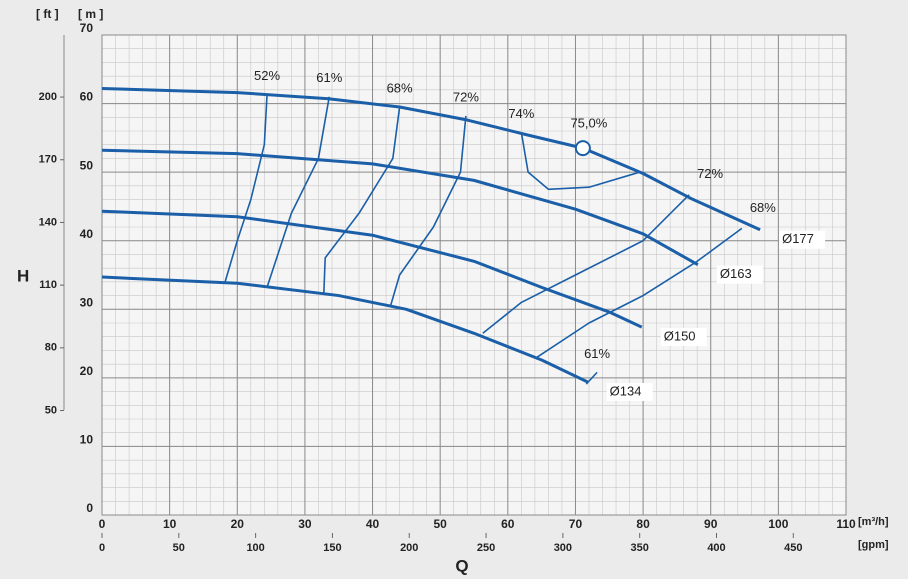 The image size is (908, 579). What do you see at coordinates (87, 165) in the screenshot?
I see `y-tick-label: 50` at bounding box center [87, 165].